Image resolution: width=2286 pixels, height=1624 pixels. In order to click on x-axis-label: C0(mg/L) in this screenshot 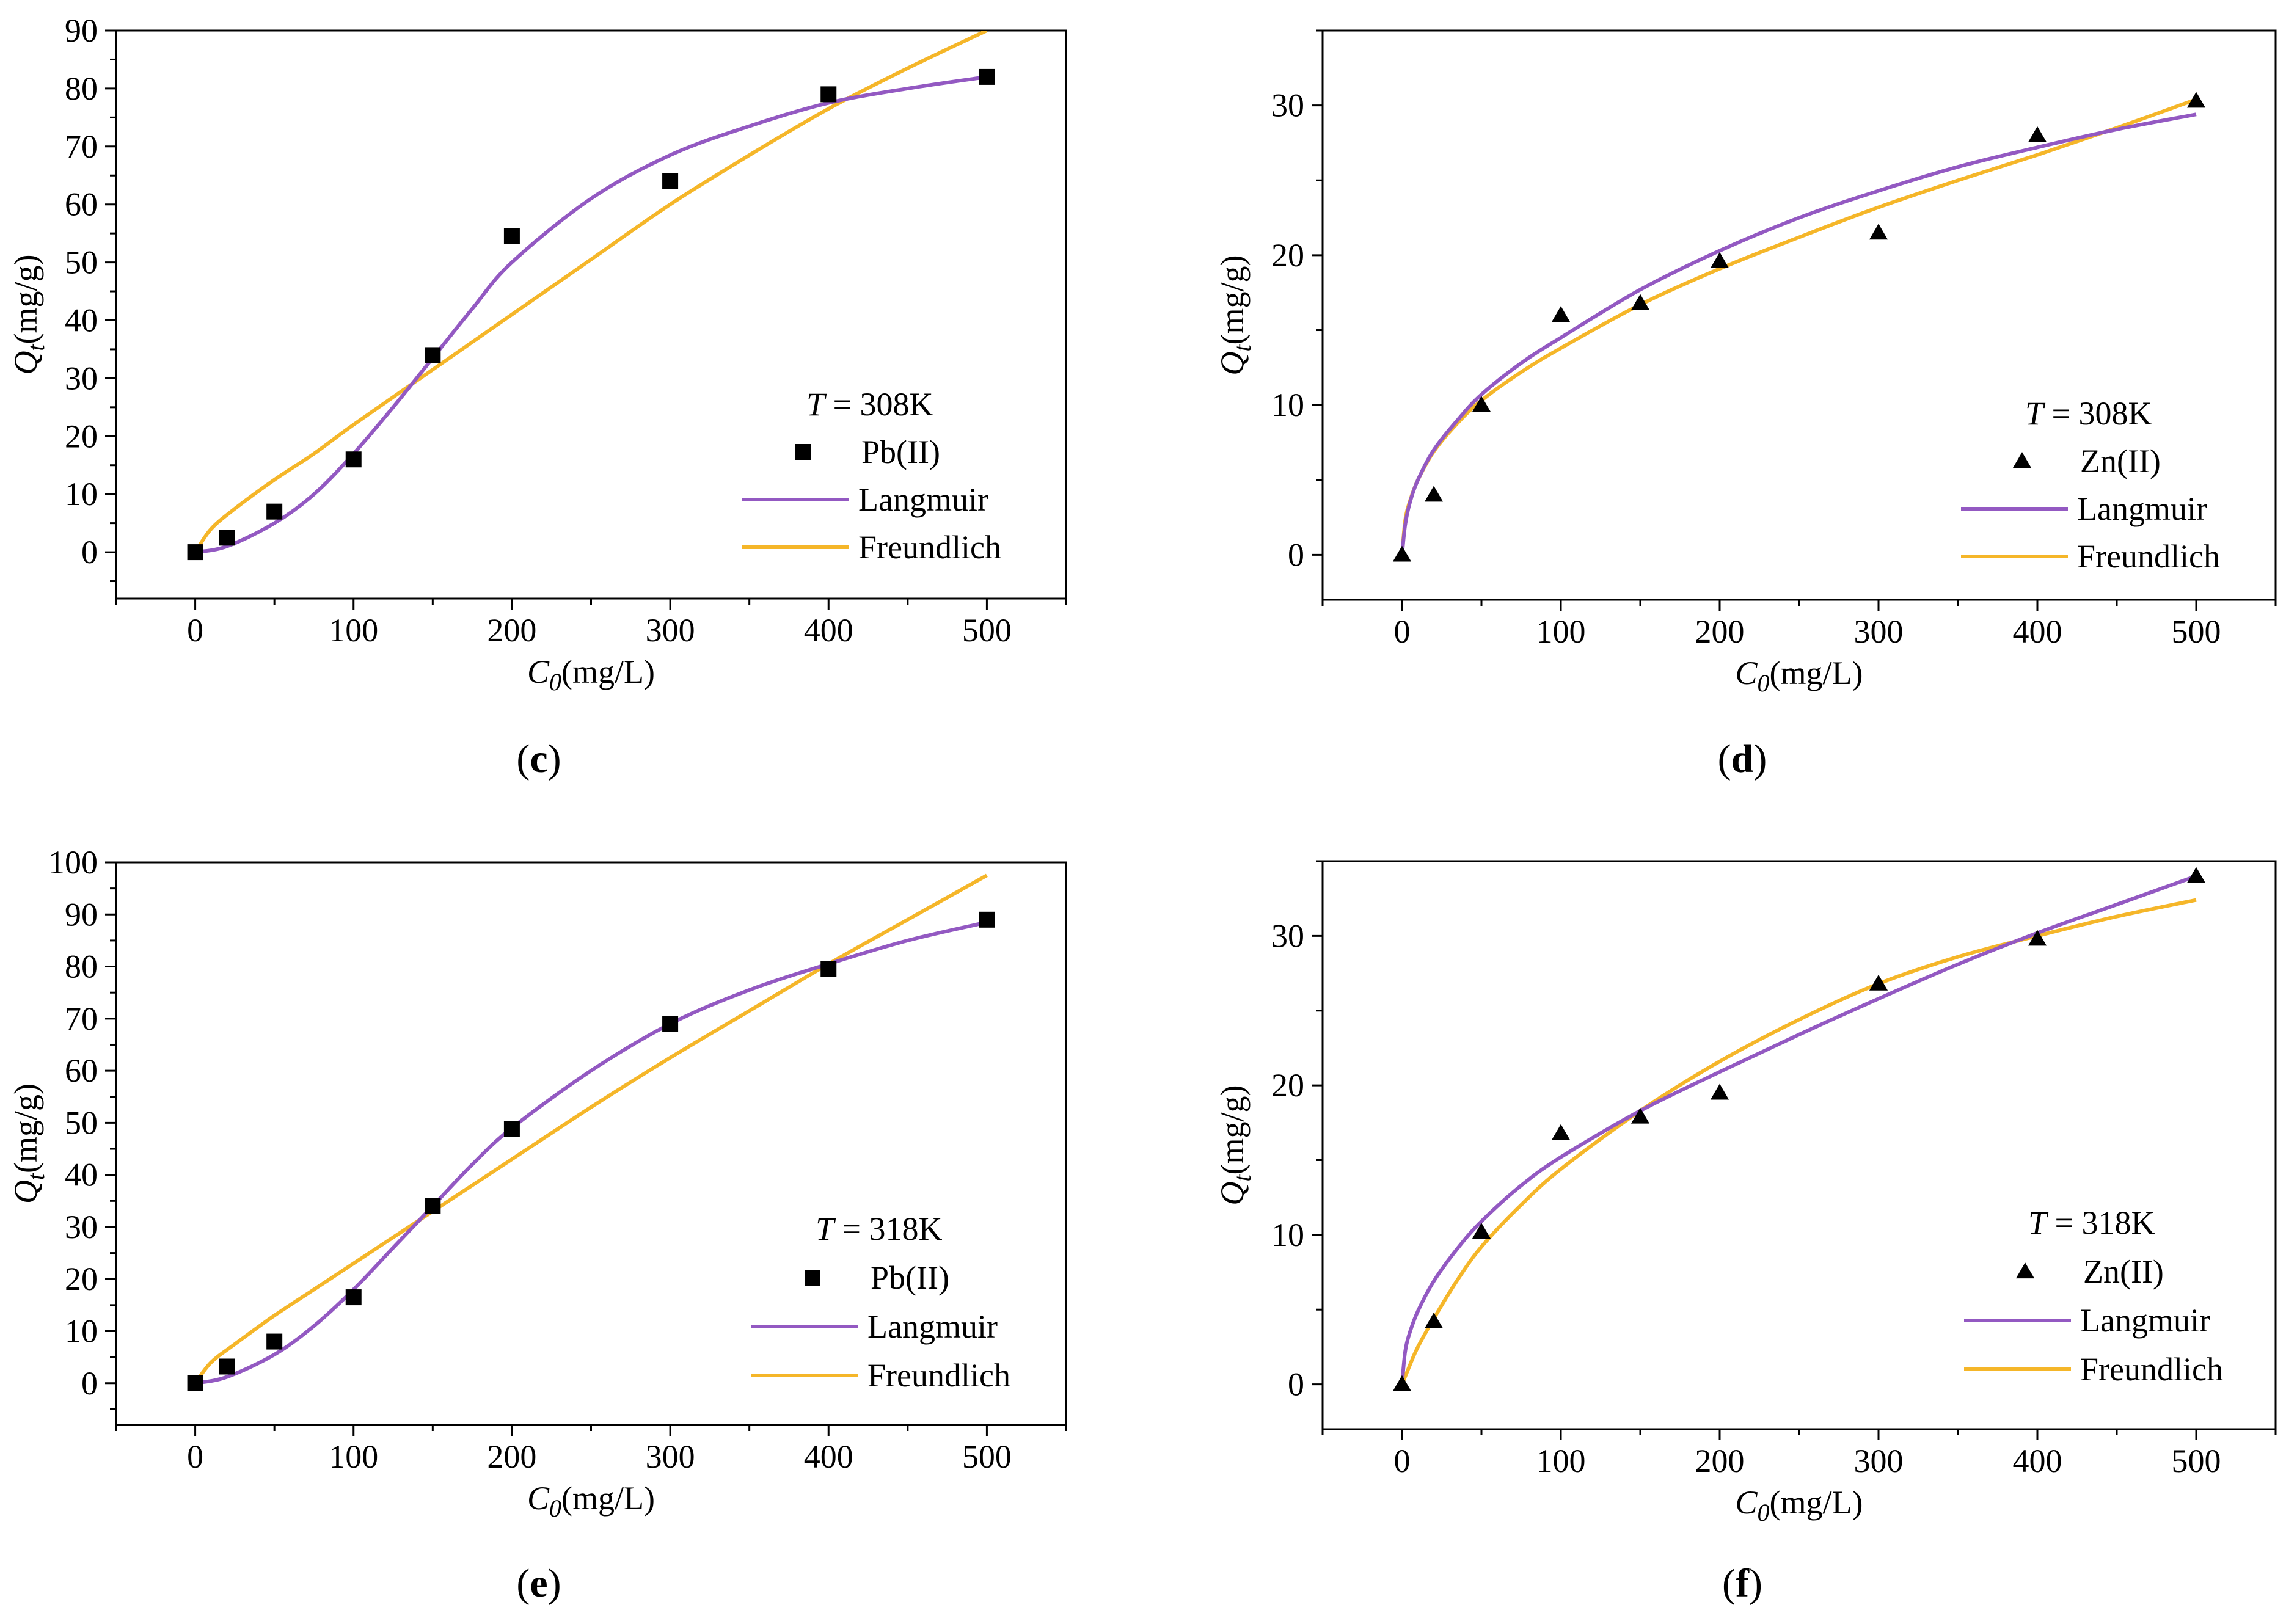, I will do `click(1799, 1505)`.